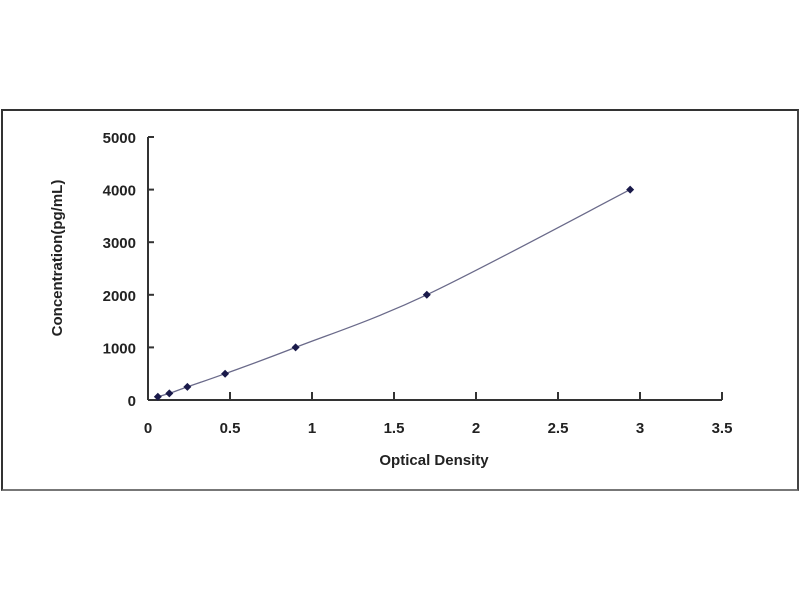  What do you see at coordinates (148, 428) in the screenshot?
I see `x-tick-label: 0` at bounding box center [148, 428].